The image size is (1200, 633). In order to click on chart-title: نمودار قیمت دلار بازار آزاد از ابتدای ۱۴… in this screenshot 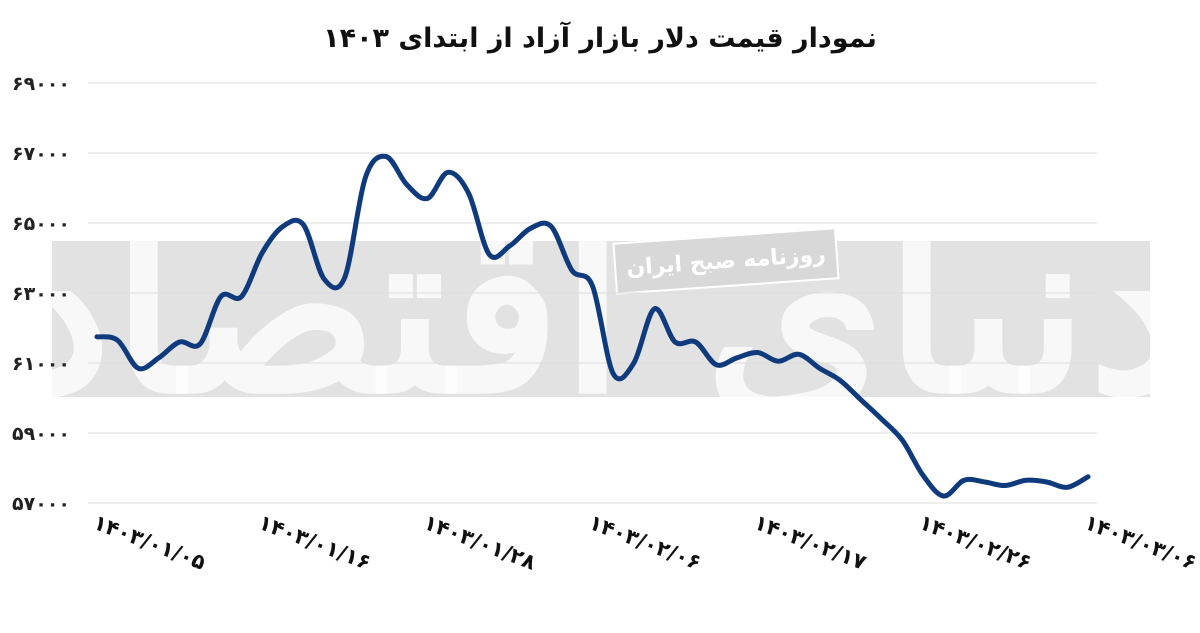, I will do `click(600, 37)`.